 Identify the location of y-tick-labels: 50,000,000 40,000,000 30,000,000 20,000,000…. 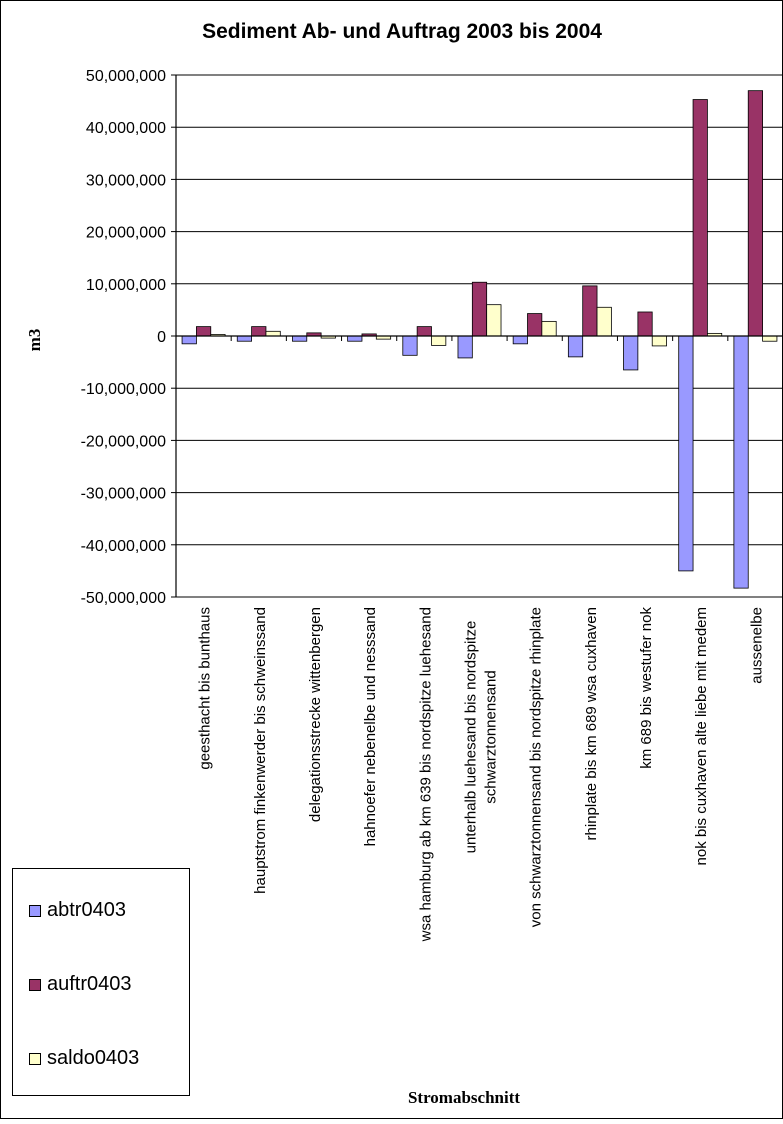
(124, 337).